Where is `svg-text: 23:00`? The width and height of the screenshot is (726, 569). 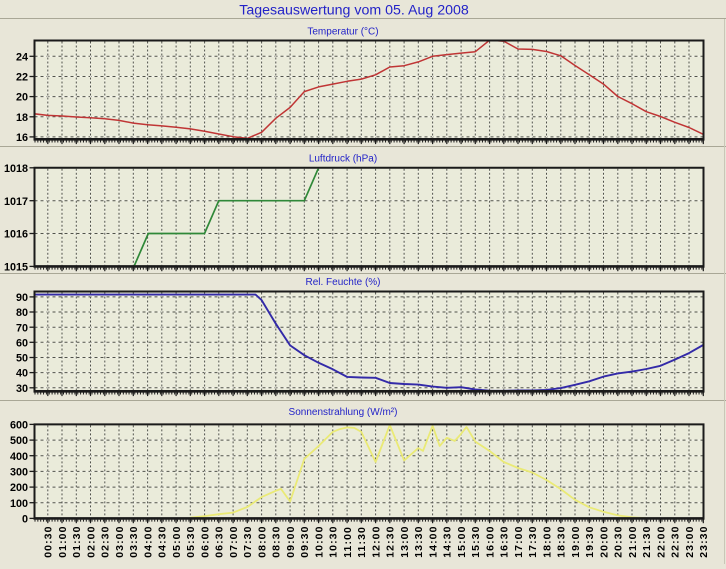 svg-text: 23:00 is located at coordinates (690, 541).